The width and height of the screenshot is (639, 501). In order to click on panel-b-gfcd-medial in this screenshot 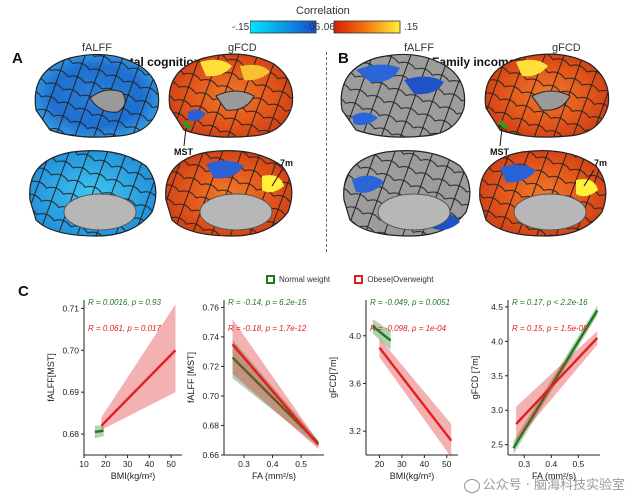, I will do `click(543, 193)`.